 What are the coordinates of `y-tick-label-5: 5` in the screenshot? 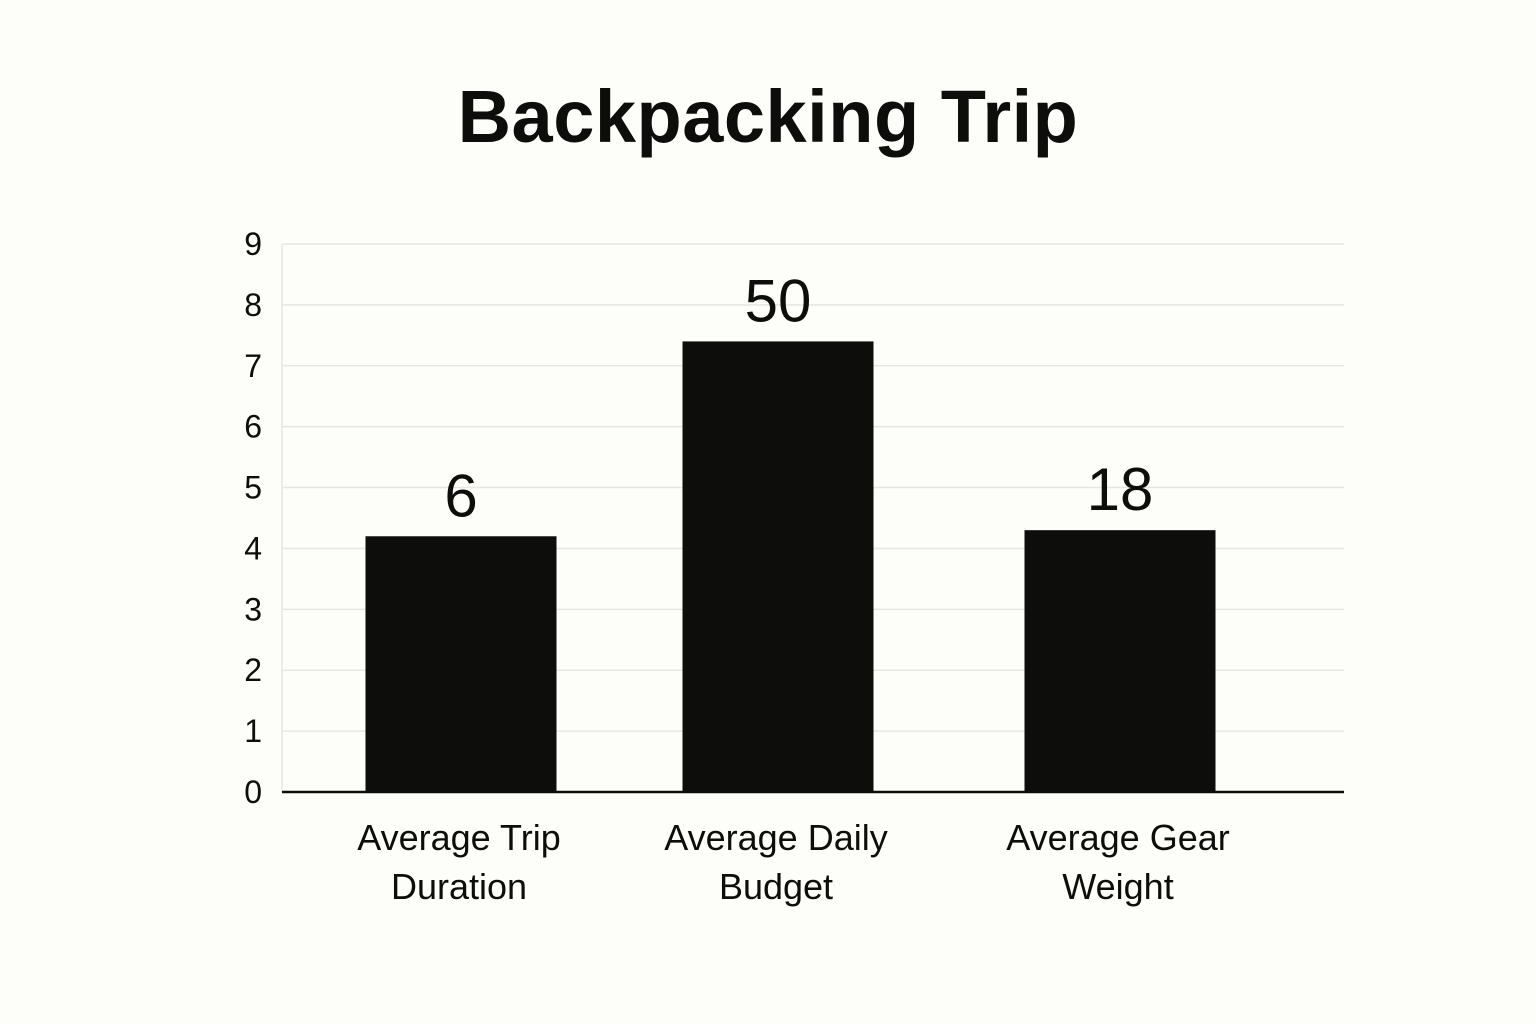 It's located at (253, 488).